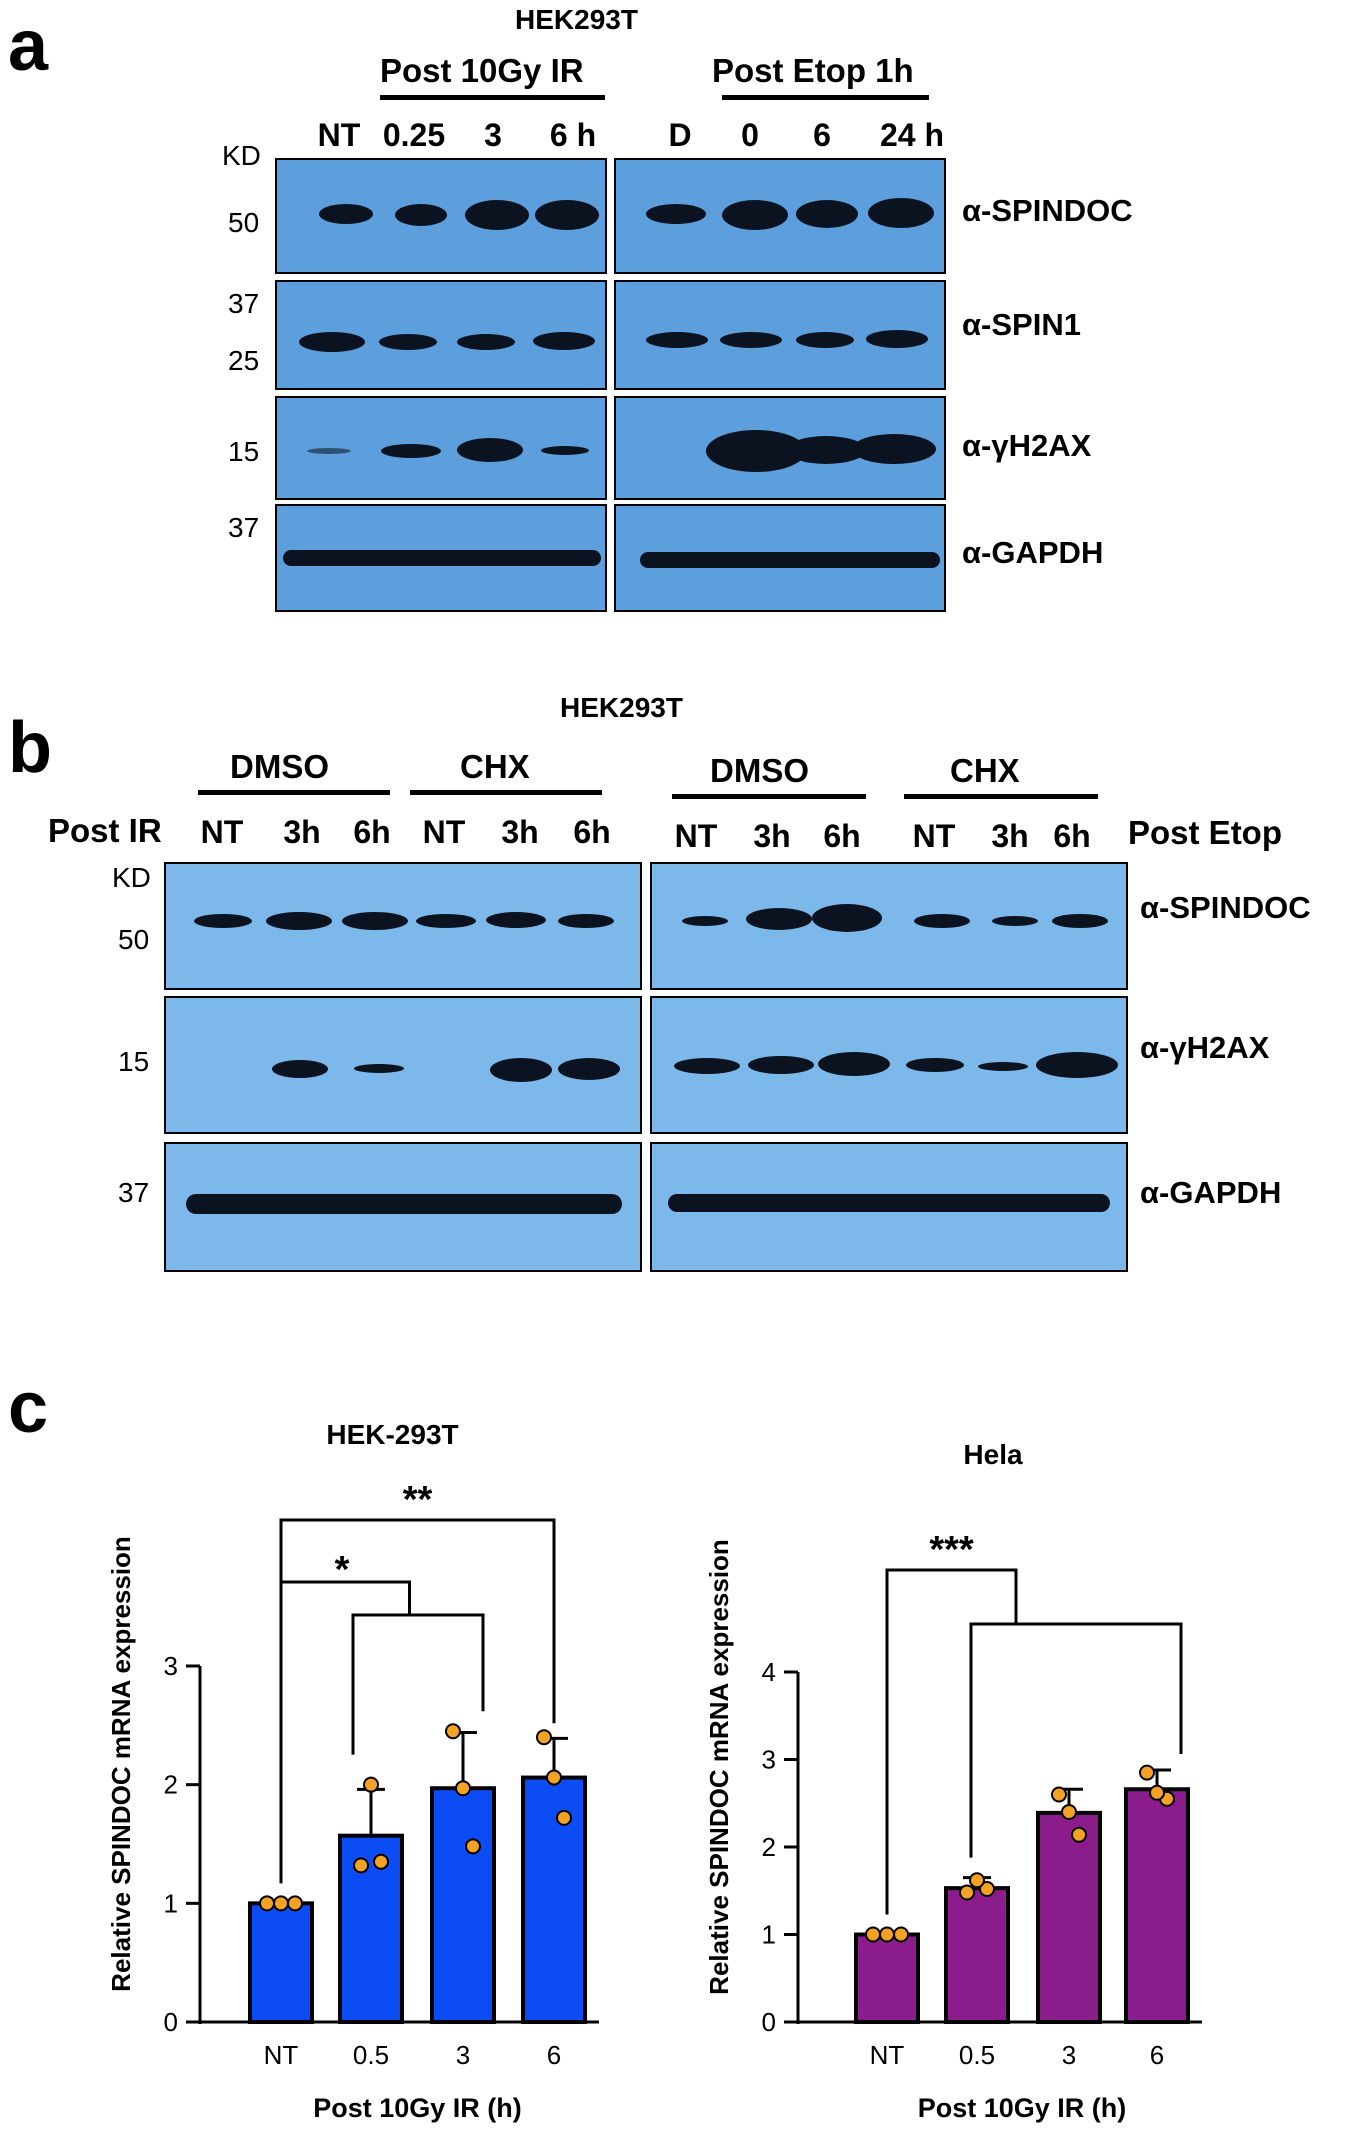 The height and width of the screenshot is (2136, 1350). I want to click on panel-b-blot-spindoc-right, so click(889, 926).